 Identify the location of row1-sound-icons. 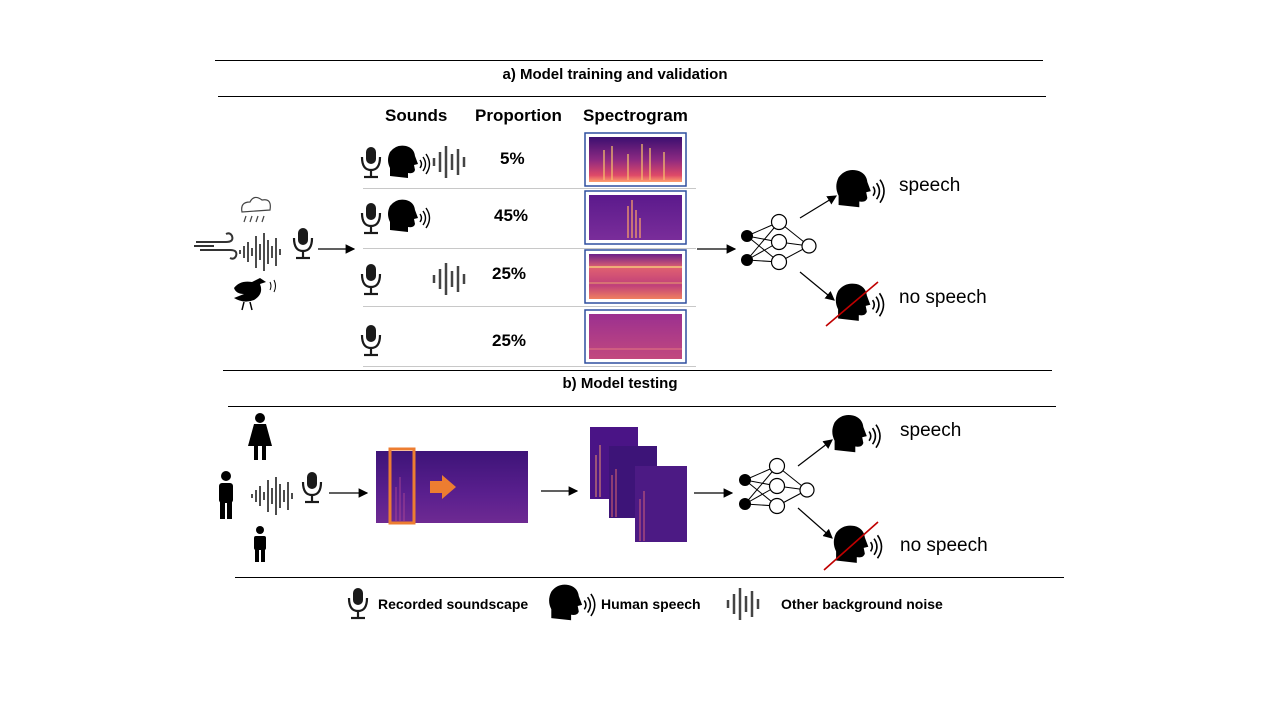
(413, 162).